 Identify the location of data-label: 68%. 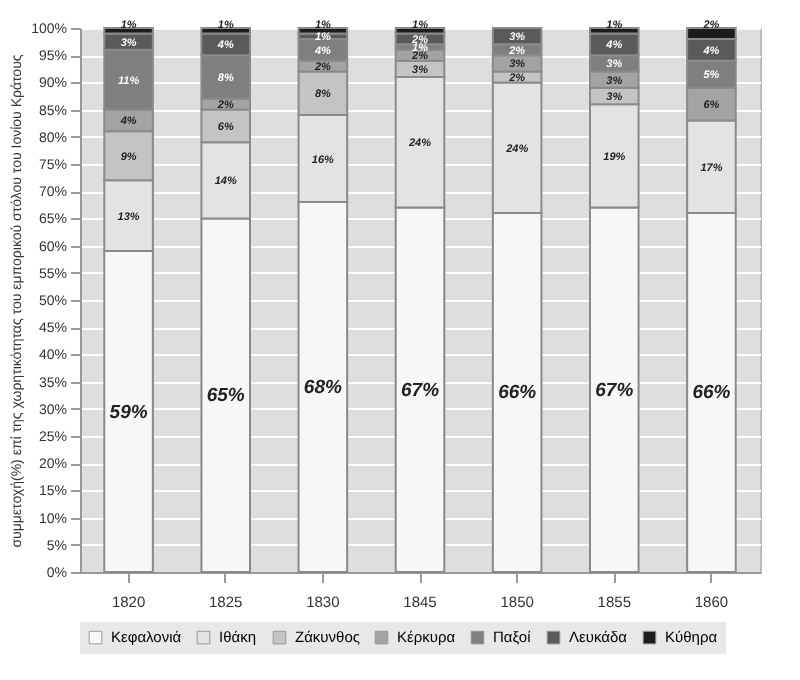
(323, 388).